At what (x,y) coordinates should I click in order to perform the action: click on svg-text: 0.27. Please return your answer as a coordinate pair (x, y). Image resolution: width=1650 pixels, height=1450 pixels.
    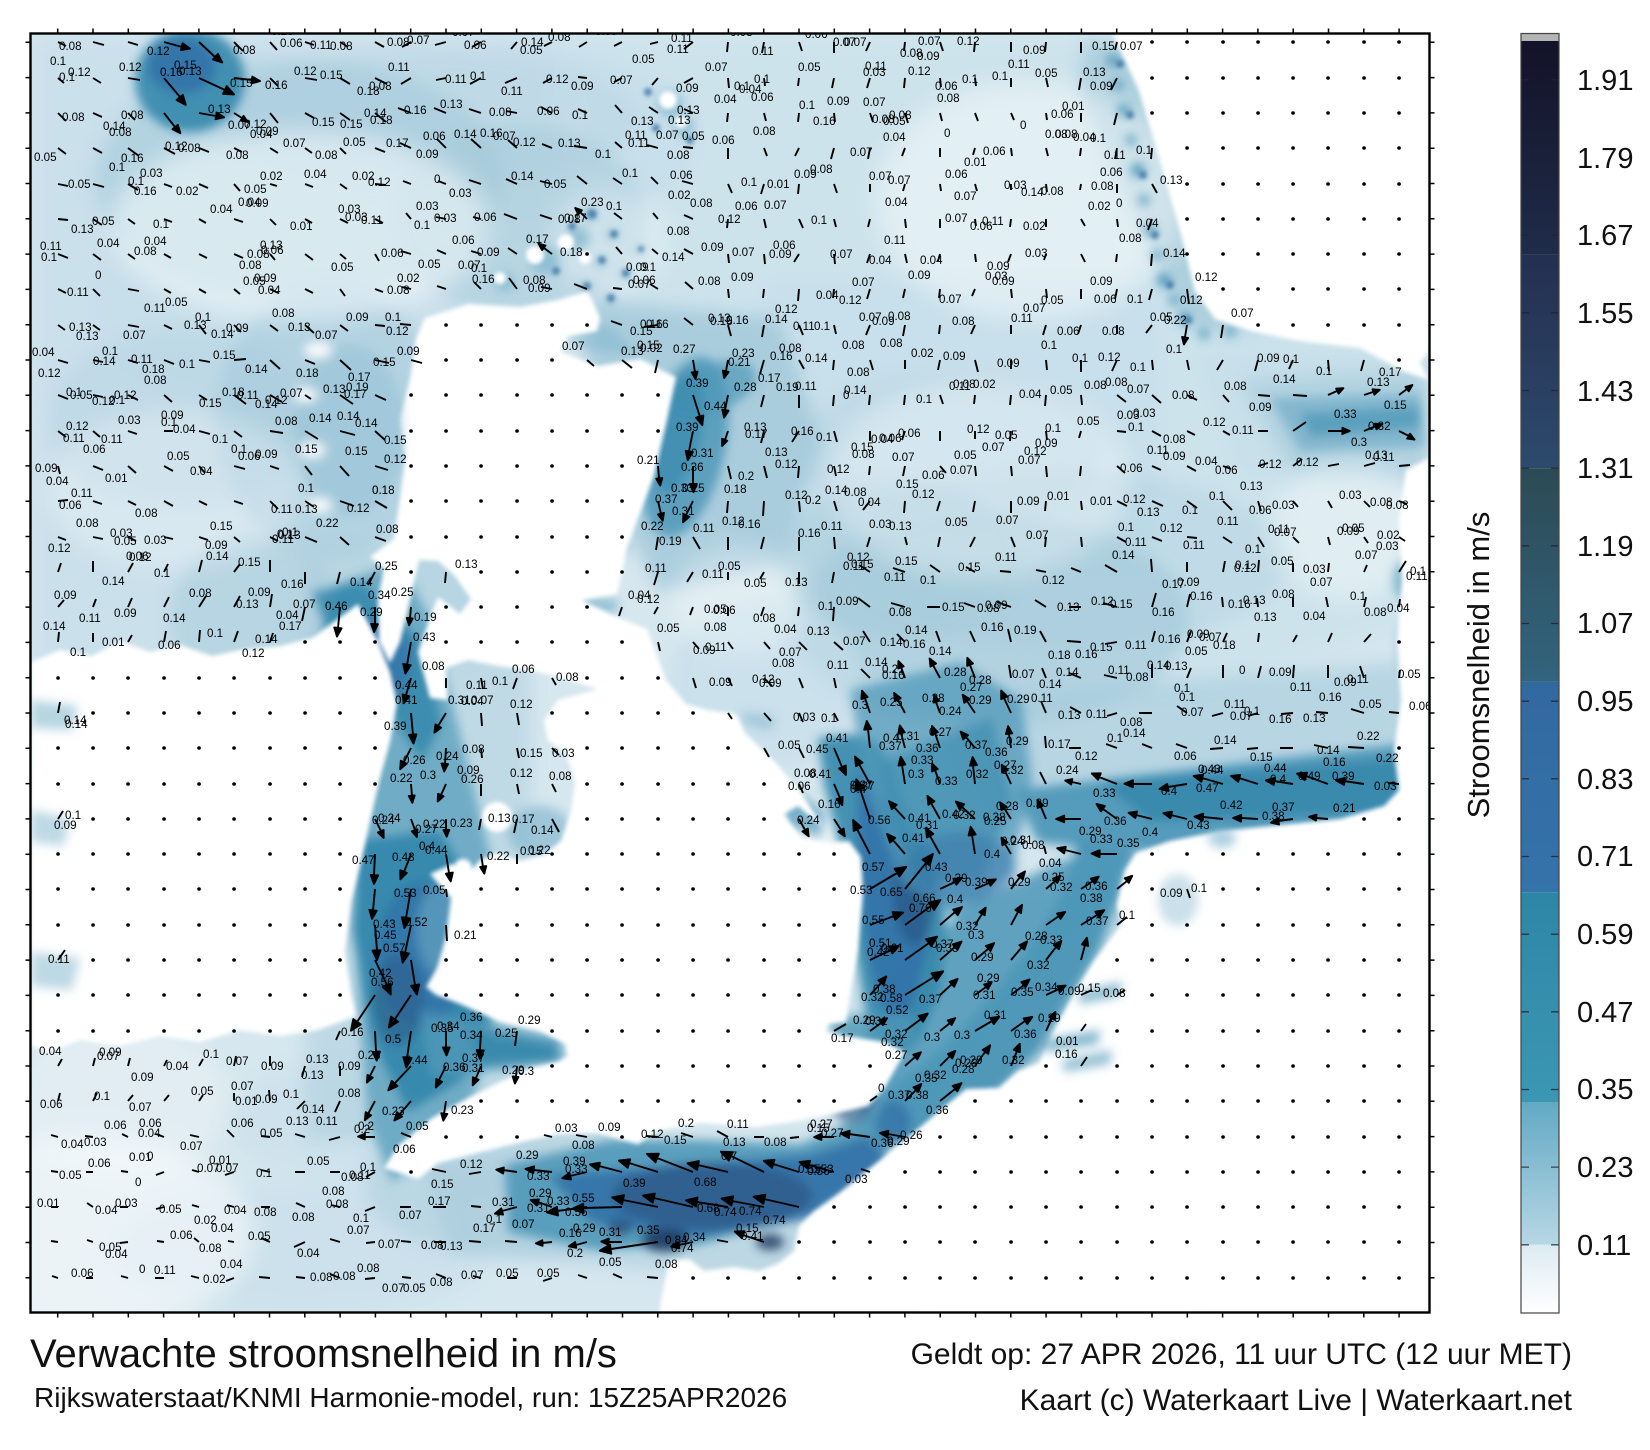
    Looking at the image, I should click on (1005, 765).